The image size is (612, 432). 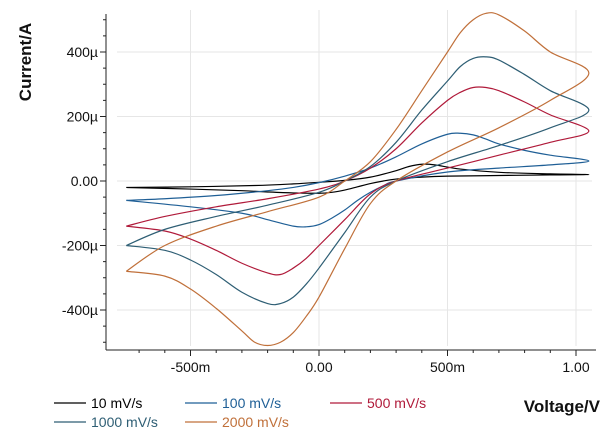 I want to click on y-tick-labels: 400µ 200µ 0.00 -200µ -400µ, so click(x=80, y=181).